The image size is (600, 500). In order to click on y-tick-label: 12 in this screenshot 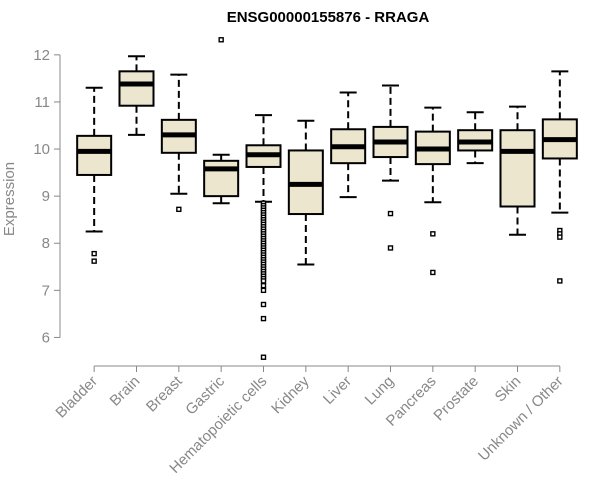, I will do `click(41, 55)`.